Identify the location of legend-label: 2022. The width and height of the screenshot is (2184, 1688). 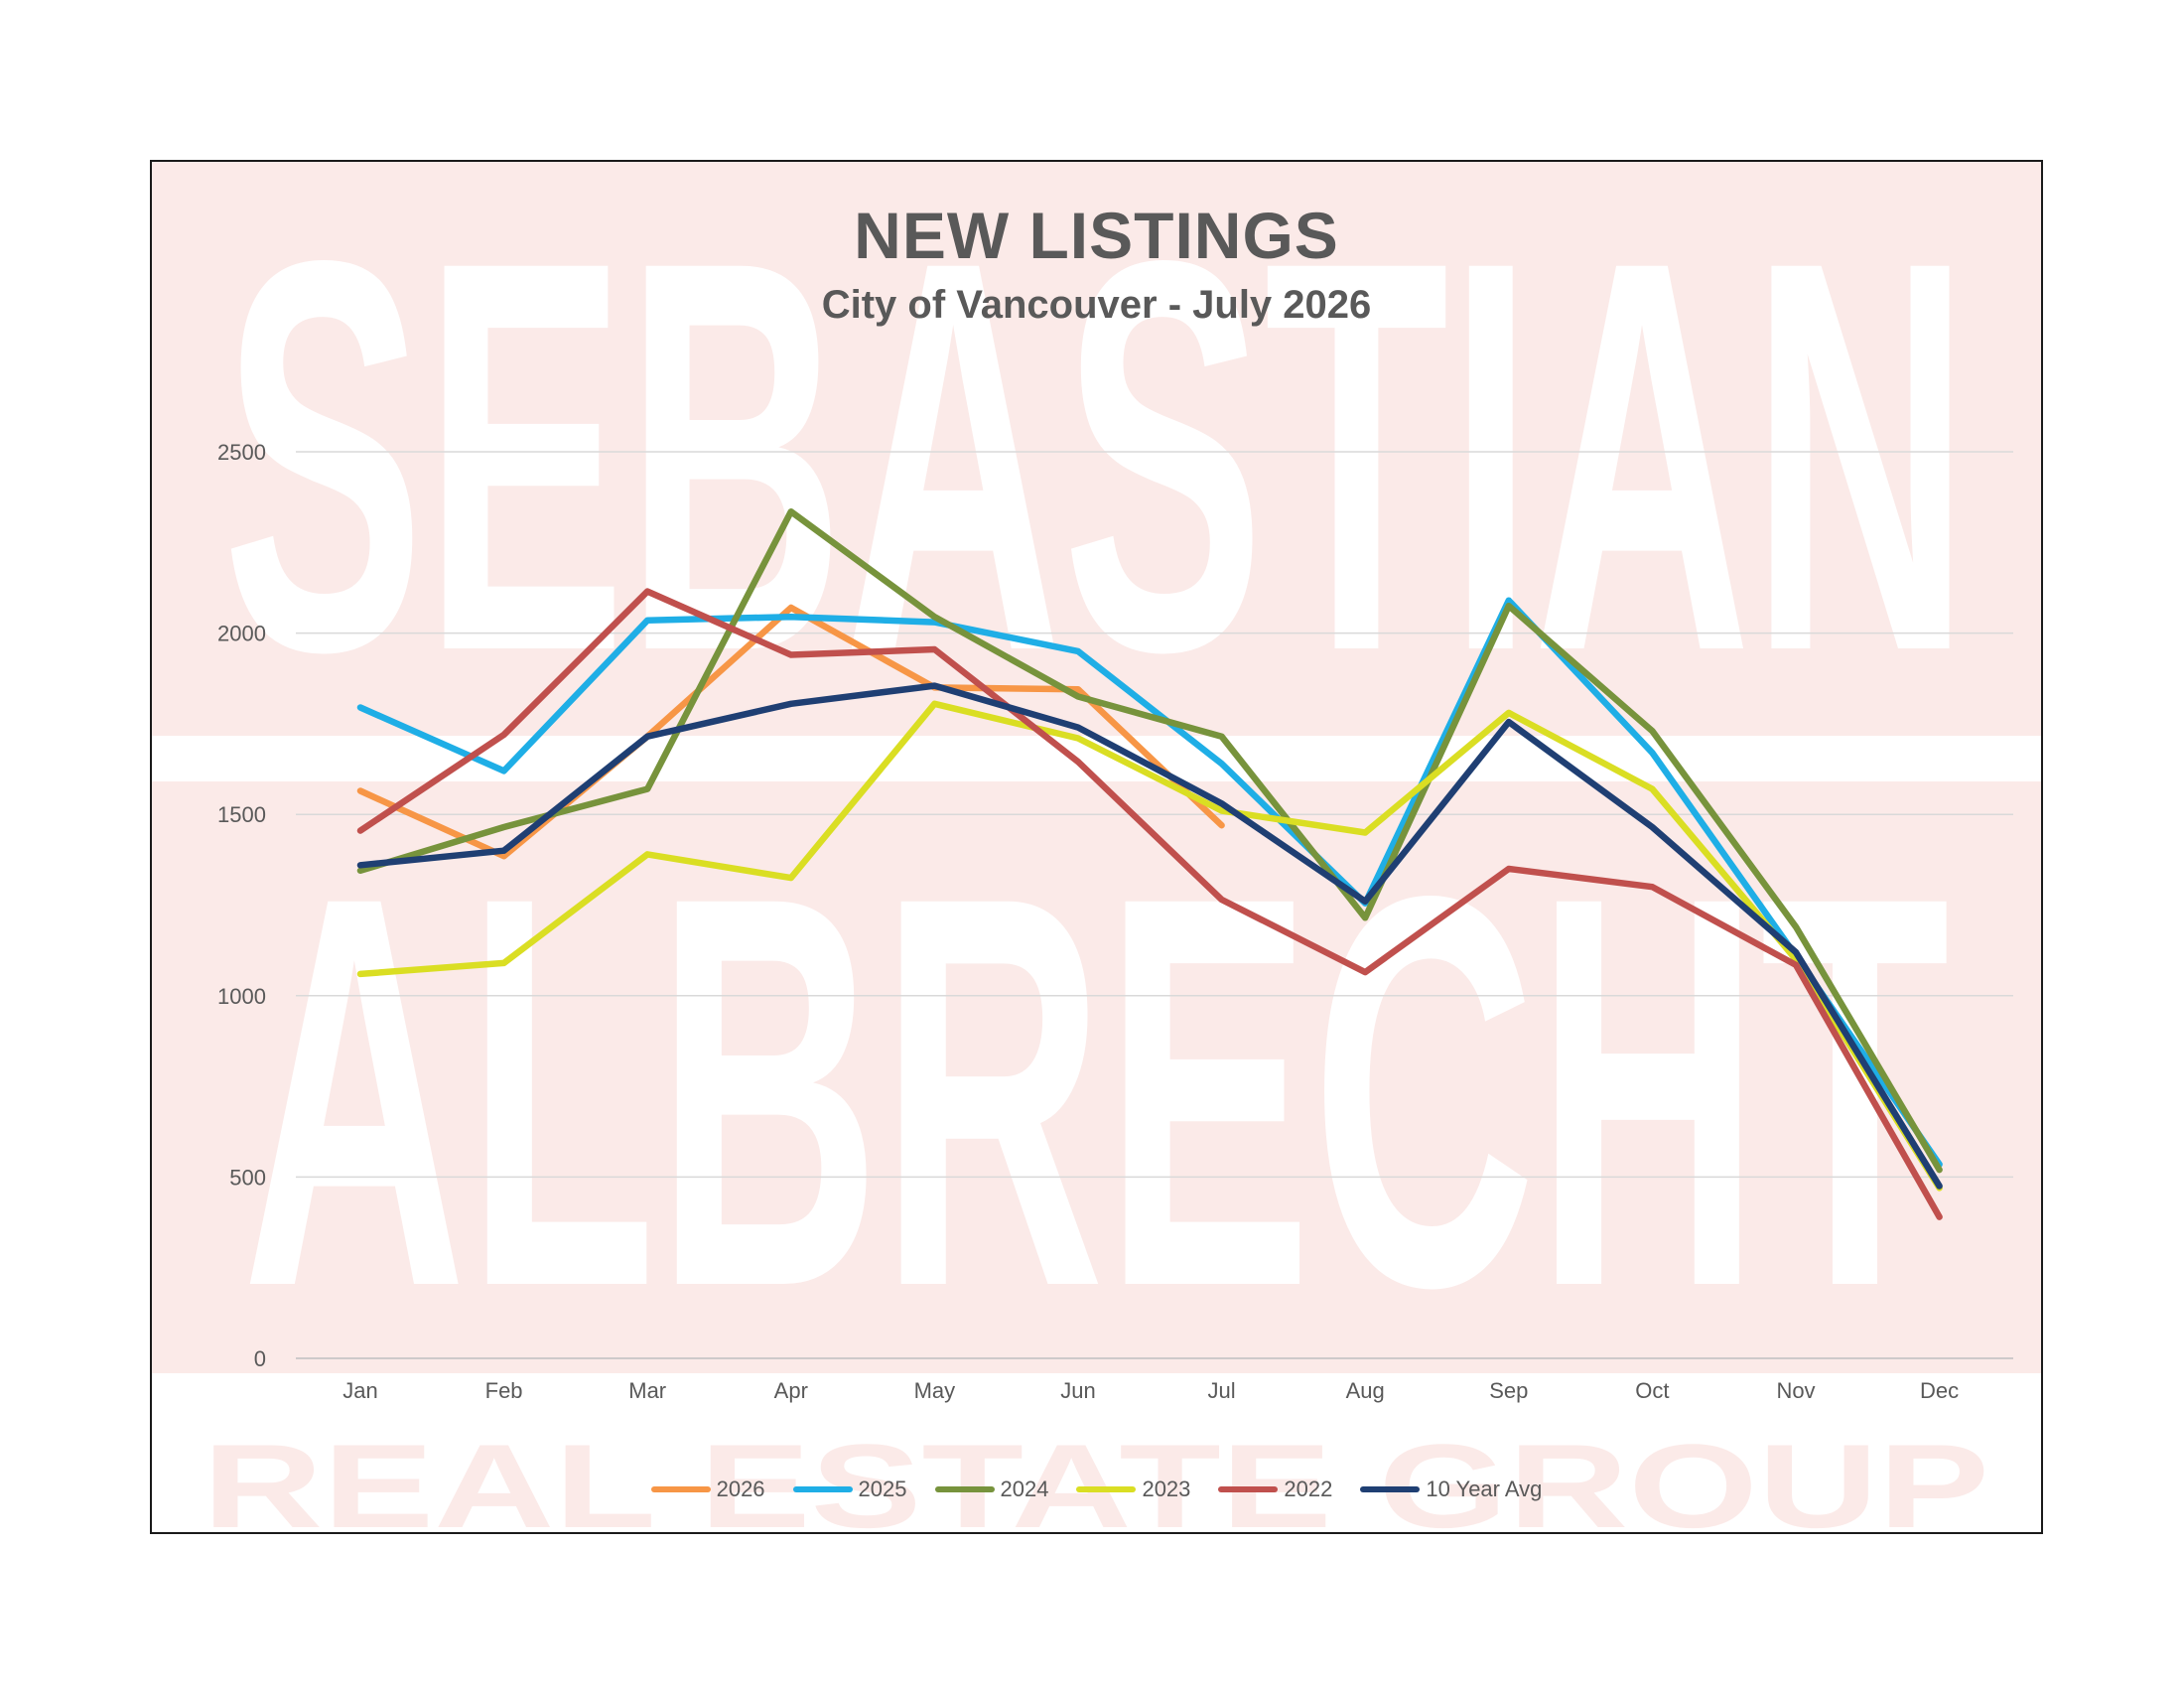
(1308, 1489).